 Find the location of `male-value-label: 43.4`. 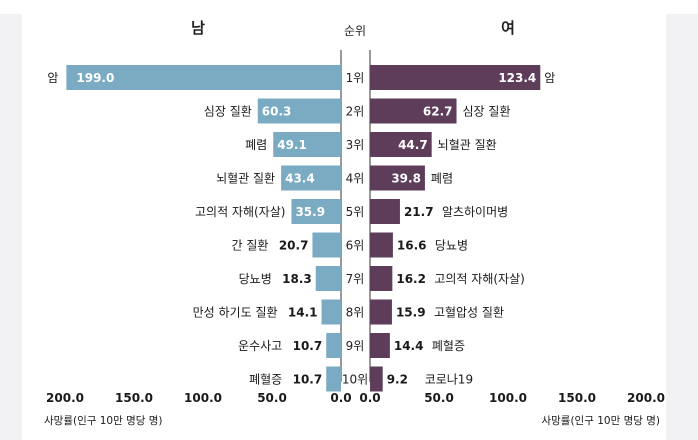

male-value-label: 43.4 is located at coordinates (300, 179).